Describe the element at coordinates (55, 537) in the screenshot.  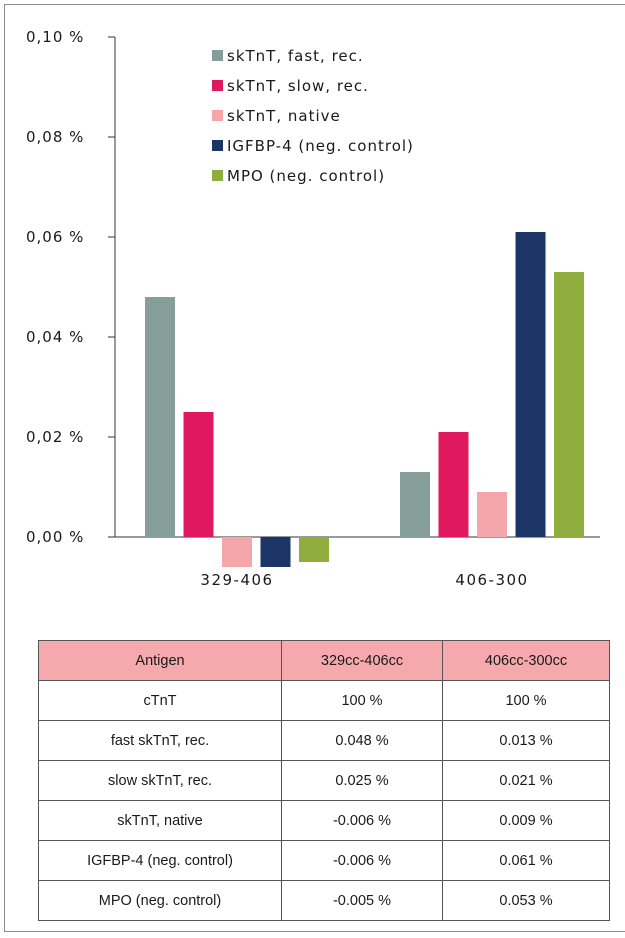
I see `y-tick-label: 0,00 %` at that location.